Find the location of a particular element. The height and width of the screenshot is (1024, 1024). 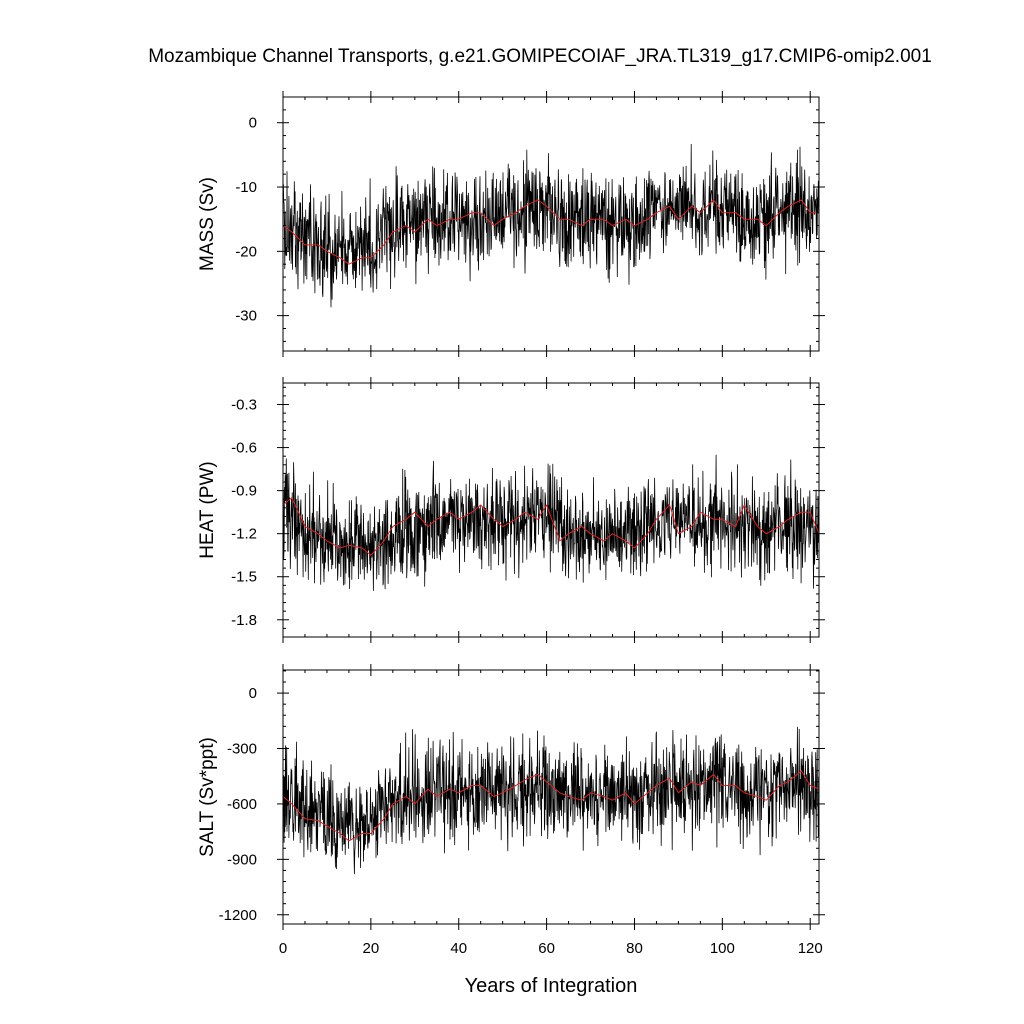

x-tick-label: 0 is located at coordinates (283, 948).